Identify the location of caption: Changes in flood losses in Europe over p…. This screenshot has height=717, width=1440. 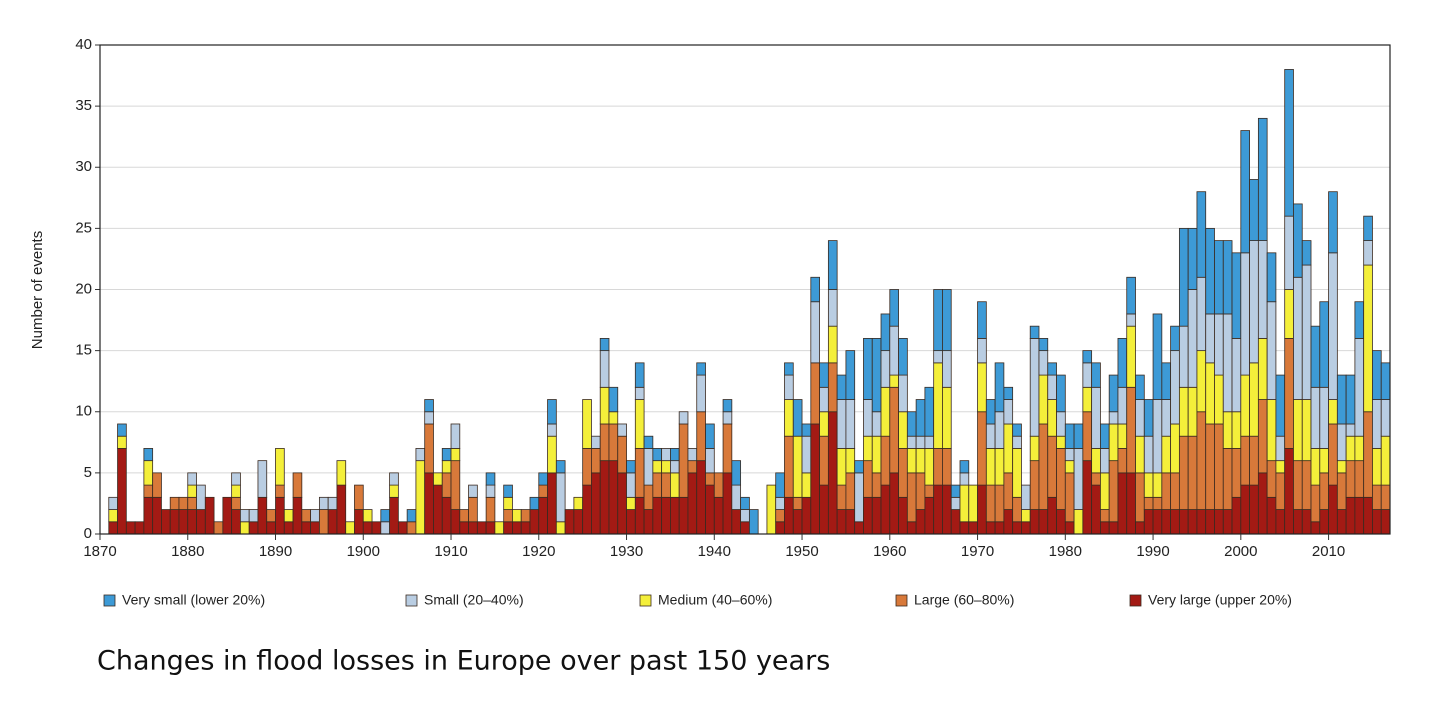
(463, 661).